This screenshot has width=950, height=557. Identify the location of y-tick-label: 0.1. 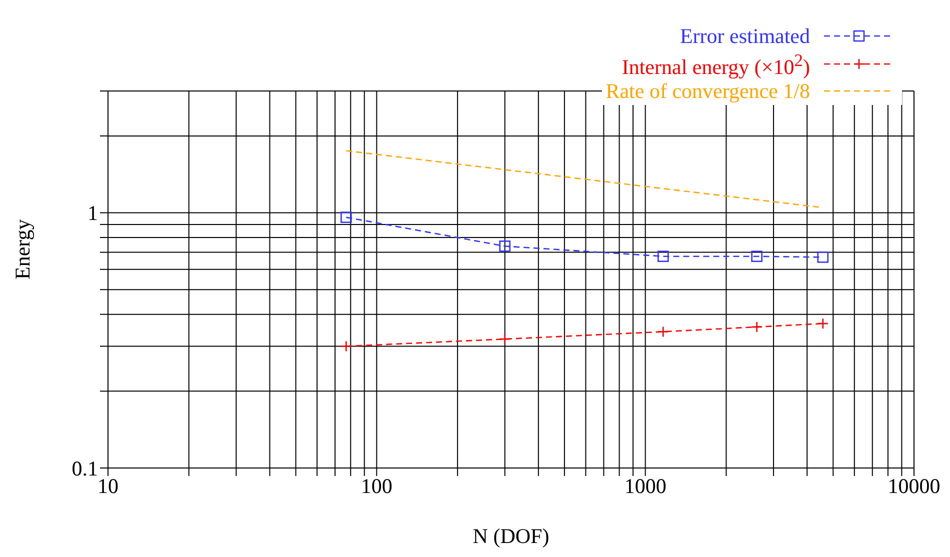
(85, 468).